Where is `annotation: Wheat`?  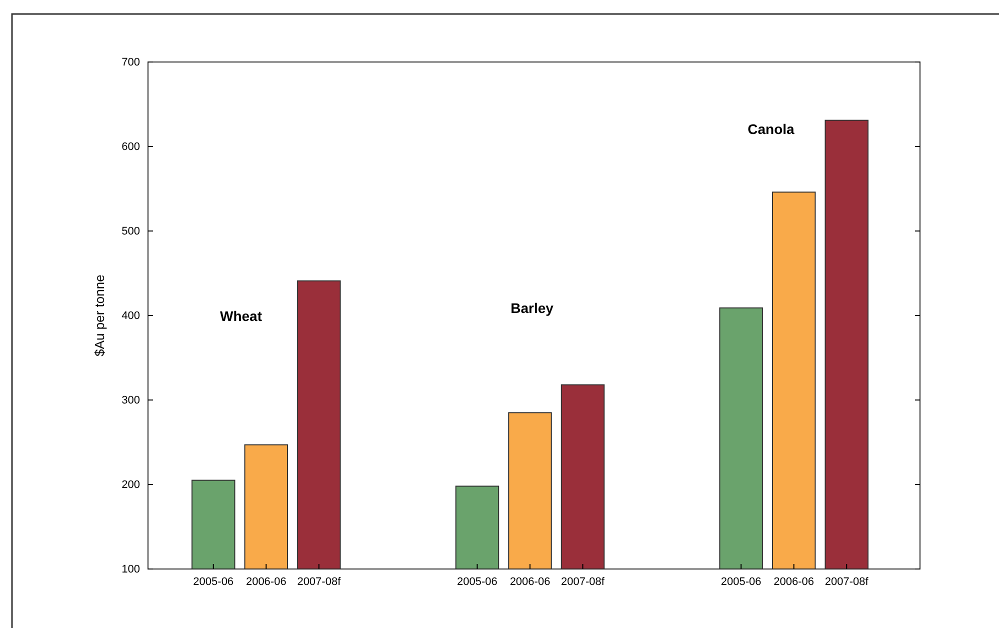
annotation: Wheat is located at coordinates (241, 316).